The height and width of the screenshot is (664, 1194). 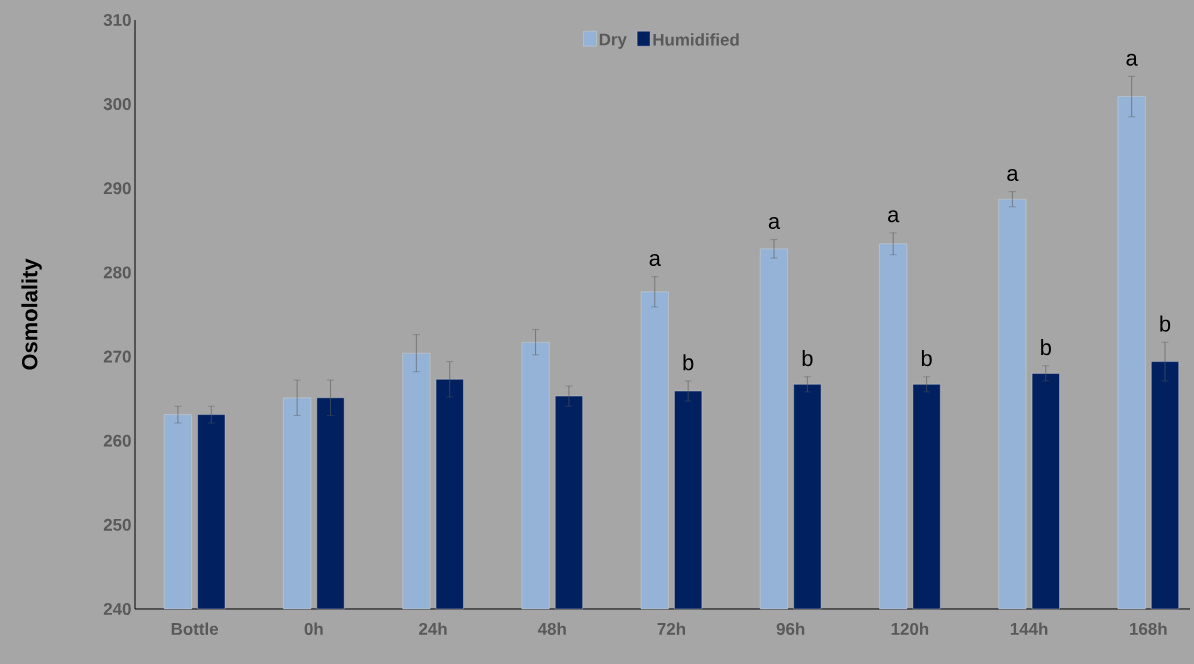 I want to click on legend-label: Humidified, so click(x=696, y=39).